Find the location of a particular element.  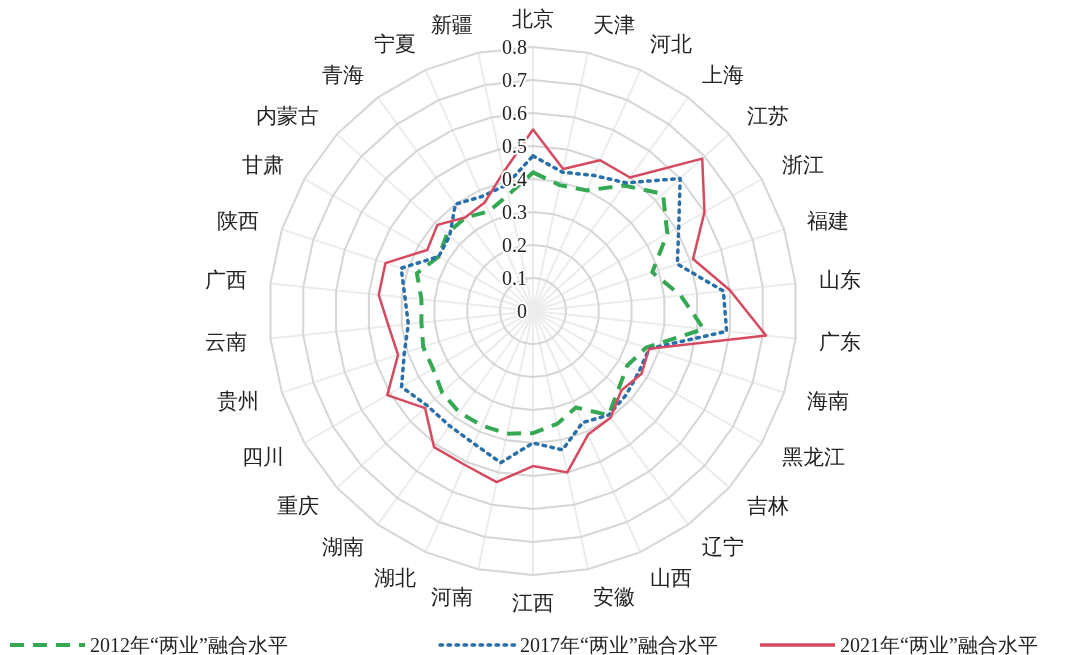

spoke-label: 黑龙江 is located at coordinates (814, 457).